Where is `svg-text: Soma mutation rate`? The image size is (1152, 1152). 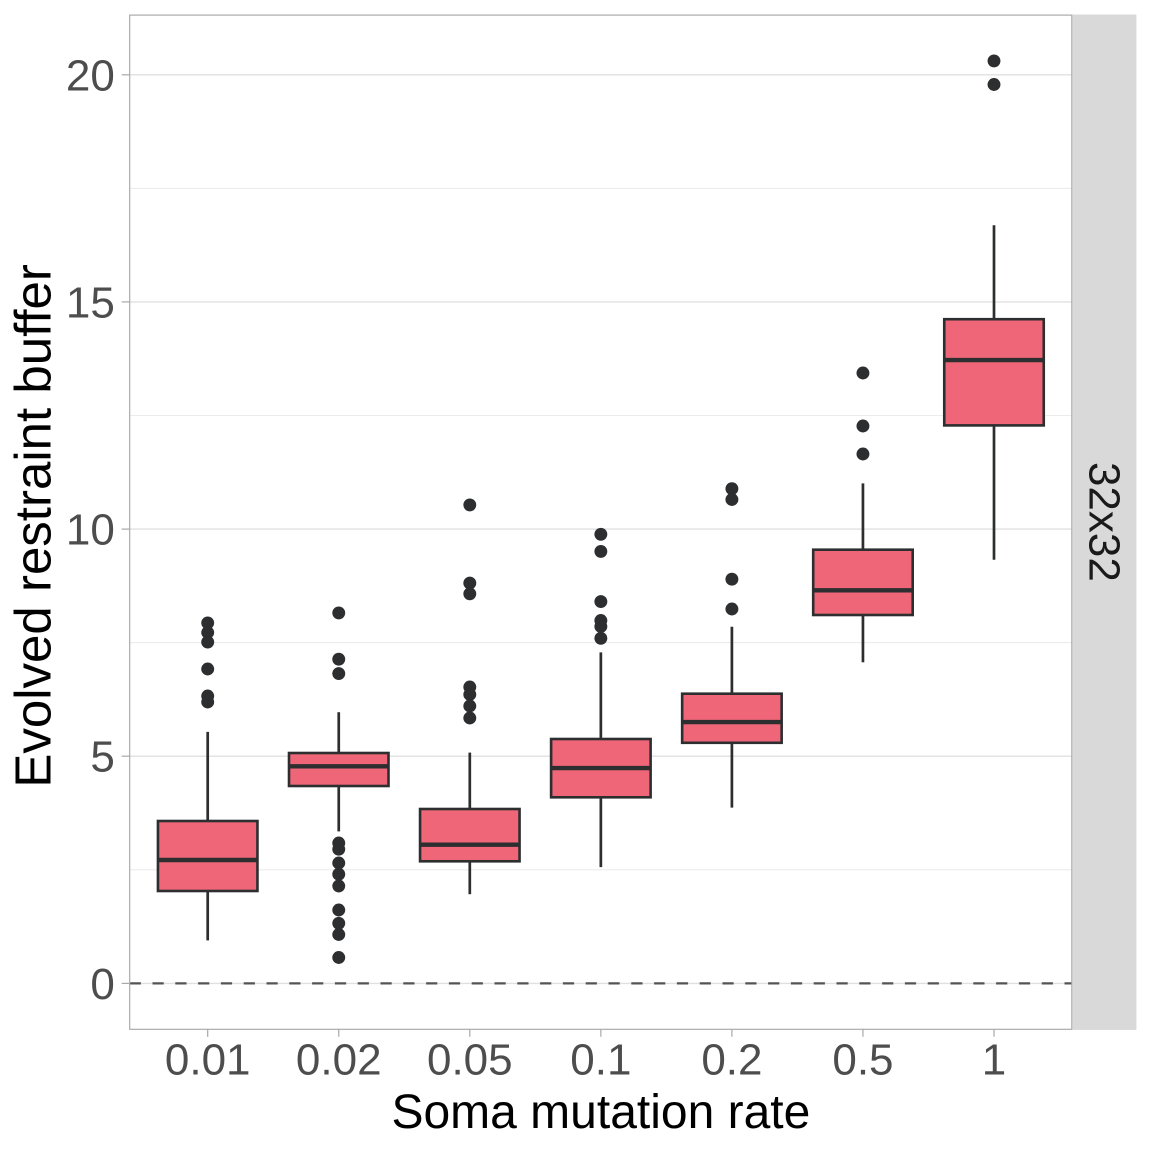 svg-text: Soma mutation rate is located at coordinates (600, 1112).